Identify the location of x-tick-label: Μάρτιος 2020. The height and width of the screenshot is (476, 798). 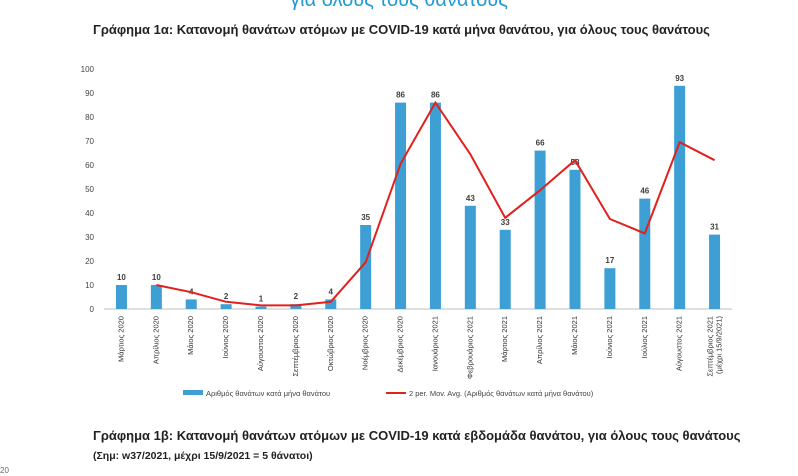
(120, 339).